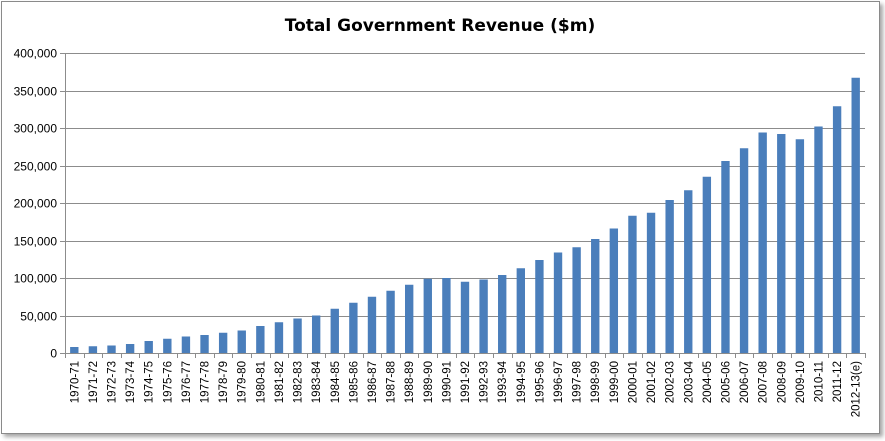  I want to click on x-tick-label: 2011-12, so click(838, 381).